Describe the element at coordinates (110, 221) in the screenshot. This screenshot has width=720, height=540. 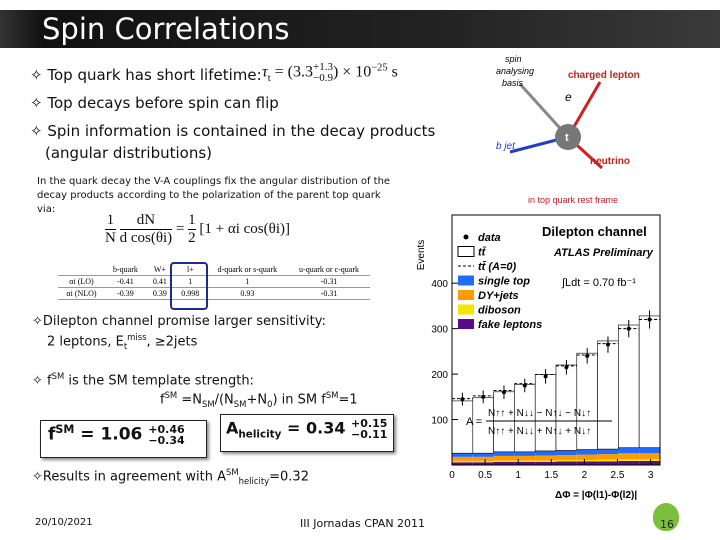
I see `num: 1` at that location.